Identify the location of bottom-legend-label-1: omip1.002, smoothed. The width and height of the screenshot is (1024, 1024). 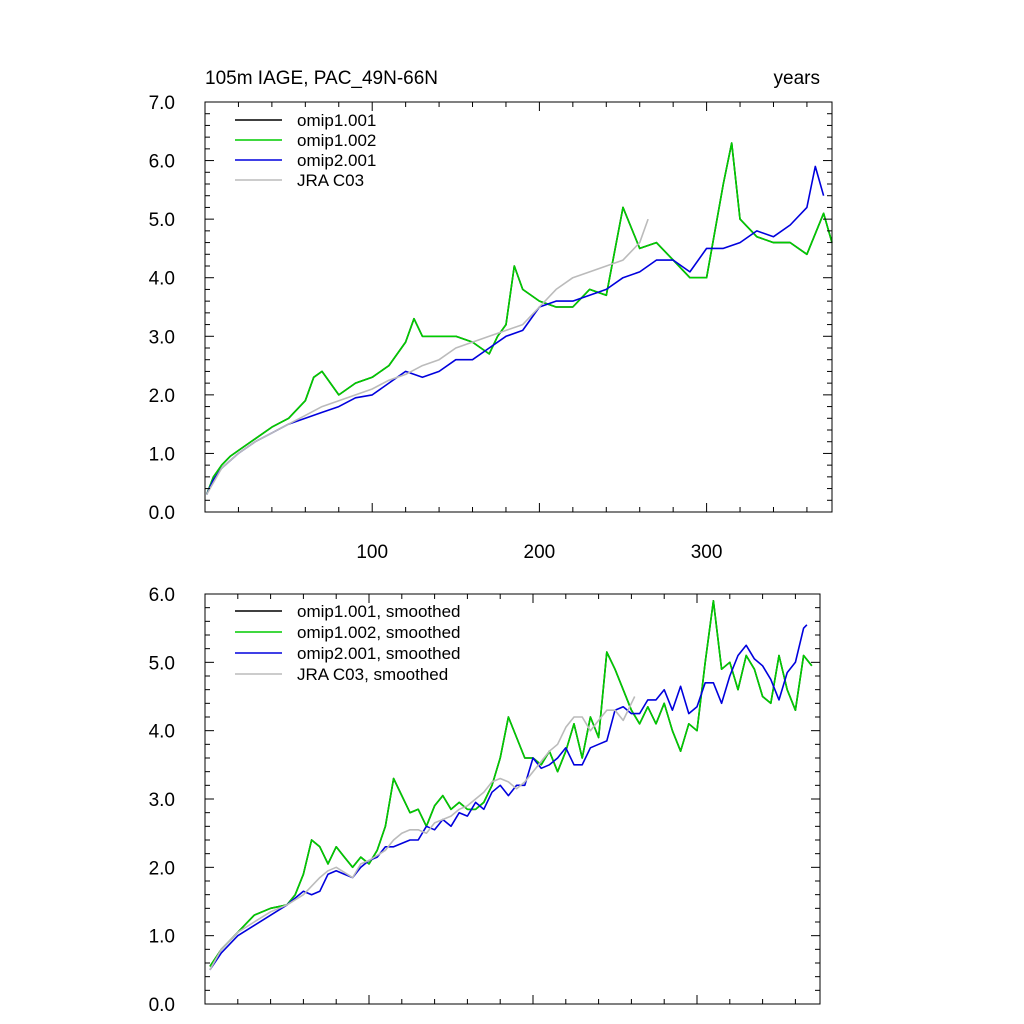
(379, 632).